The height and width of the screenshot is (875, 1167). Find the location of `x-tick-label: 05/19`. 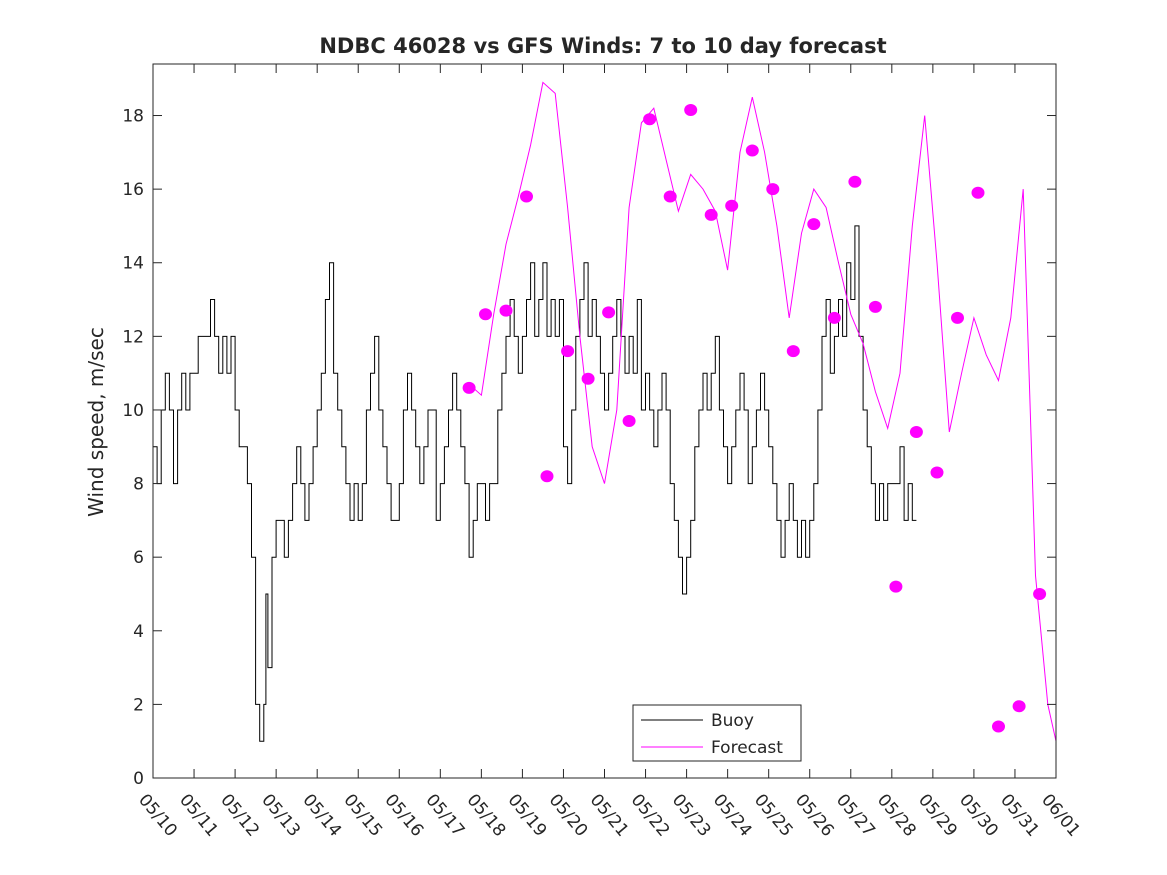

x-tick-label: 05/19 is located at coordinates (527, 815).